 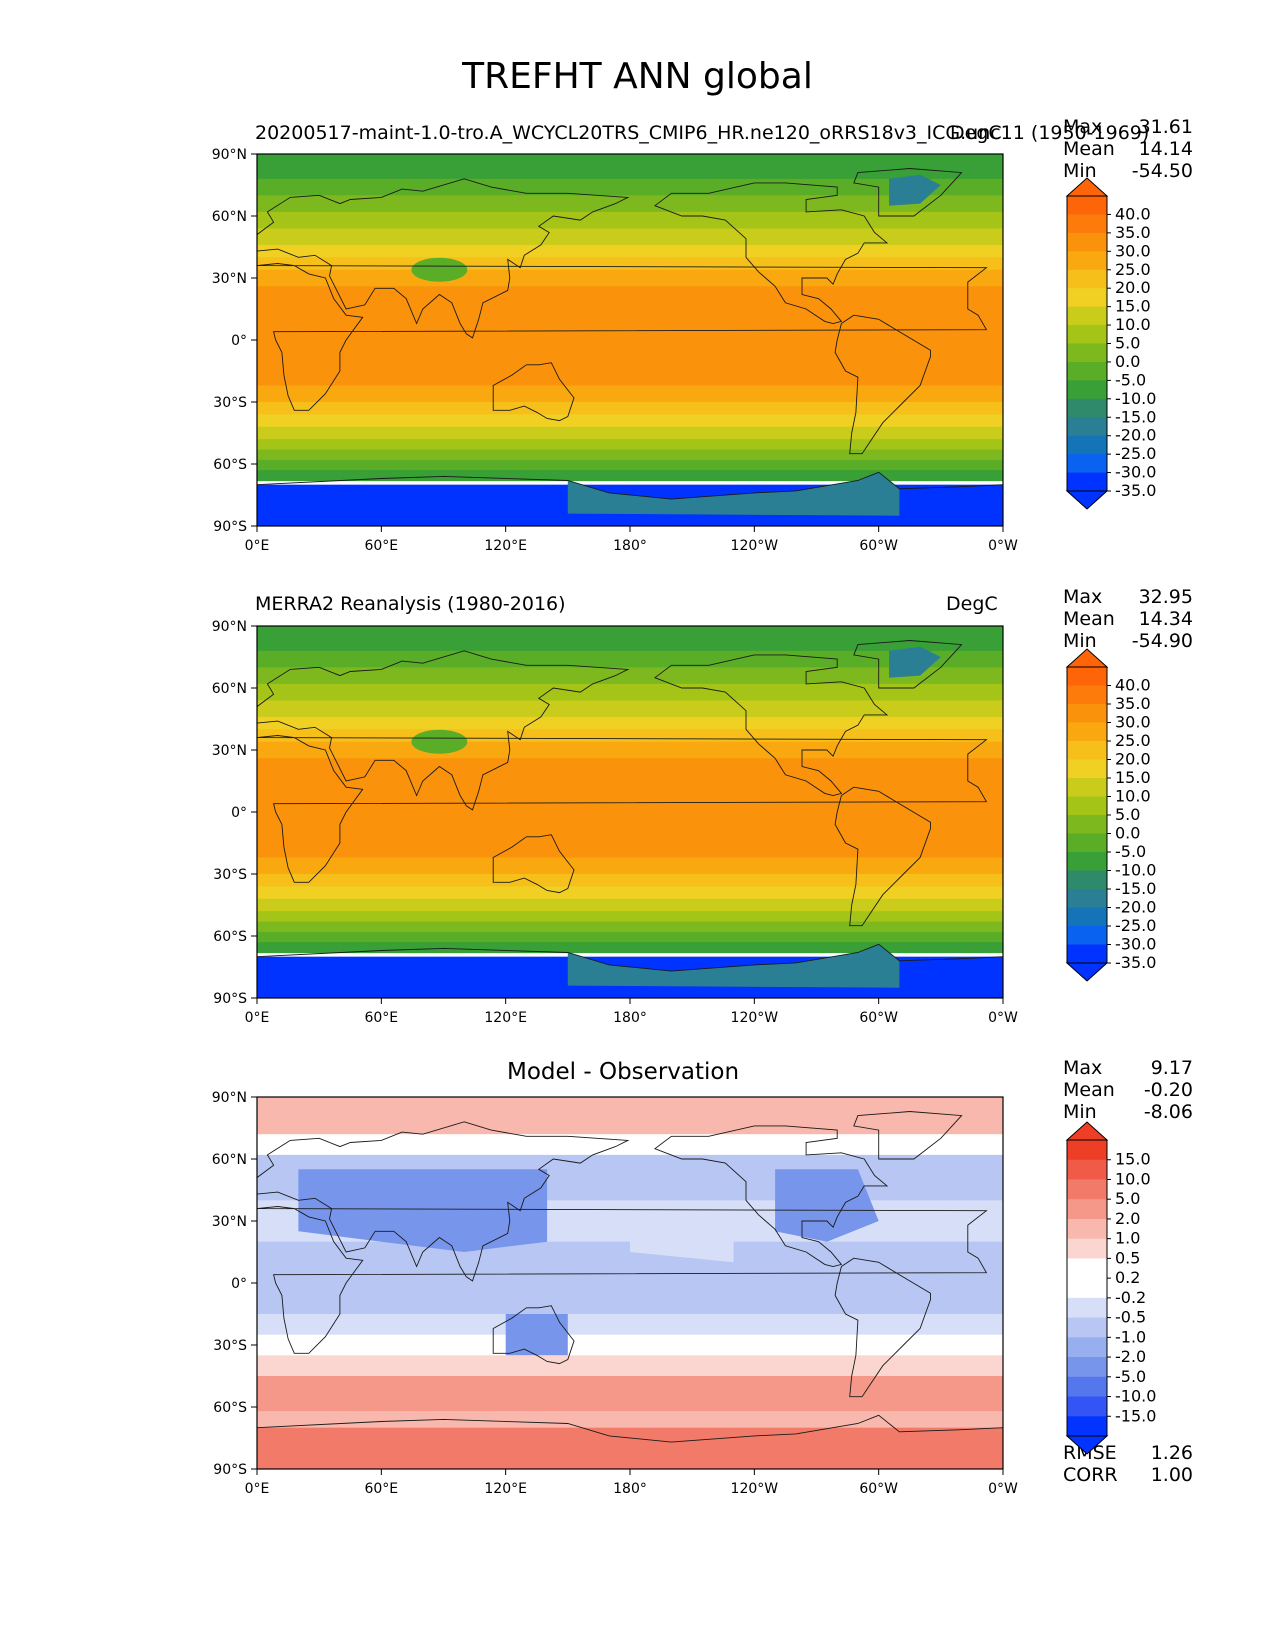 I want to click on colorbar-tick-label: 0.0, so click(x=1127, y=833).